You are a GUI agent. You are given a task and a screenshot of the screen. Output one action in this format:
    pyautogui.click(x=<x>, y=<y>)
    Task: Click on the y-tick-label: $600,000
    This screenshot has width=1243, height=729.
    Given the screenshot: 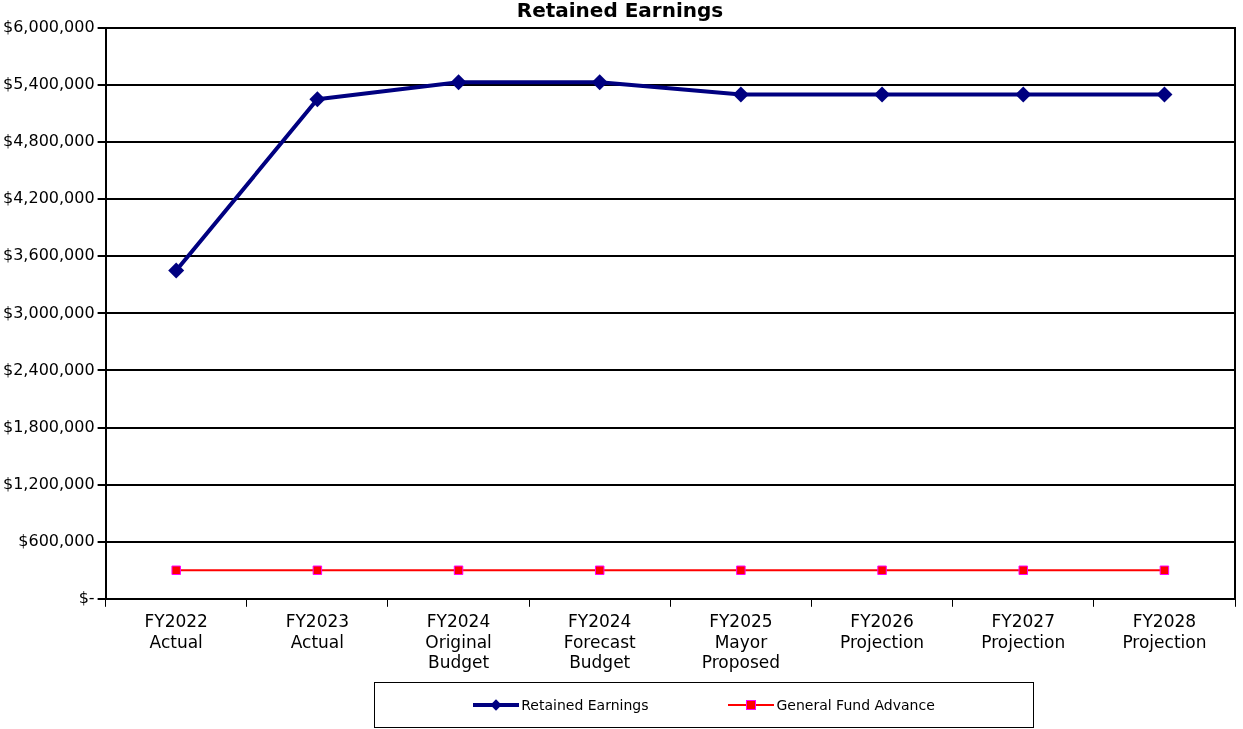 What is the action you would take?
    pyautogui.click(x=56, y=540)
    